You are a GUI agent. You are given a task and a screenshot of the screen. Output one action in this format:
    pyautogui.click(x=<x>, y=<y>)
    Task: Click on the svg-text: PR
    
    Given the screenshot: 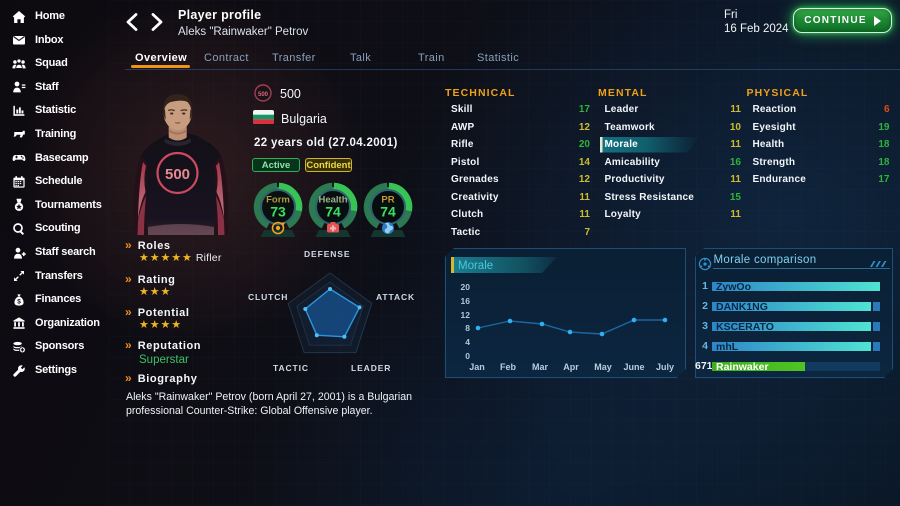 What is the action you would take?
    pyautogui.click(x=387, y=200)
    